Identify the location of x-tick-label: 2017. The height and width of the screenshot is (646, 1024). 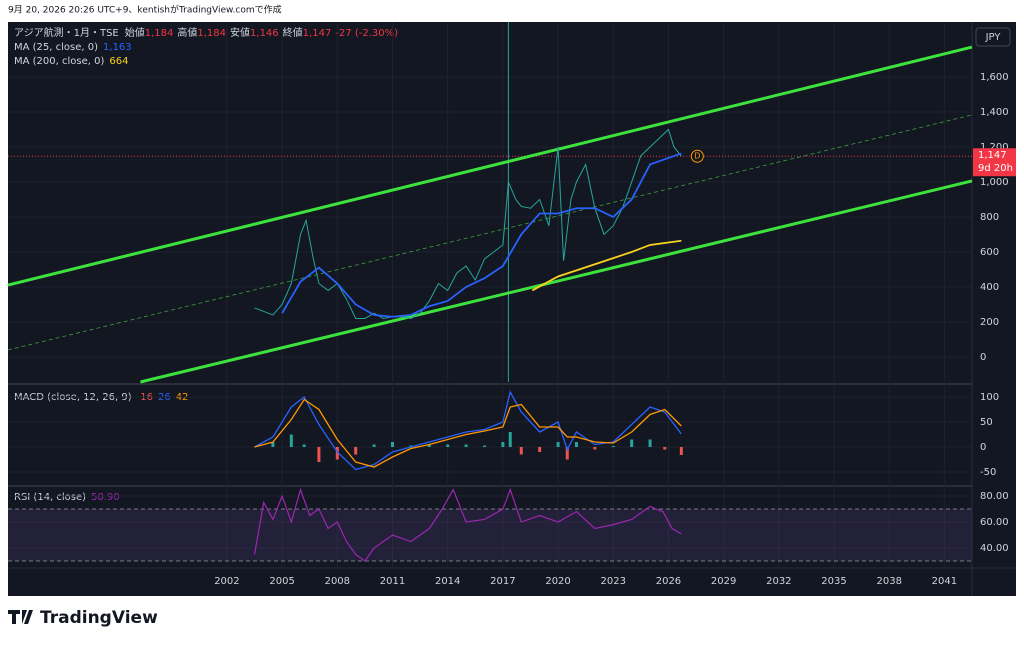
(502, 581).